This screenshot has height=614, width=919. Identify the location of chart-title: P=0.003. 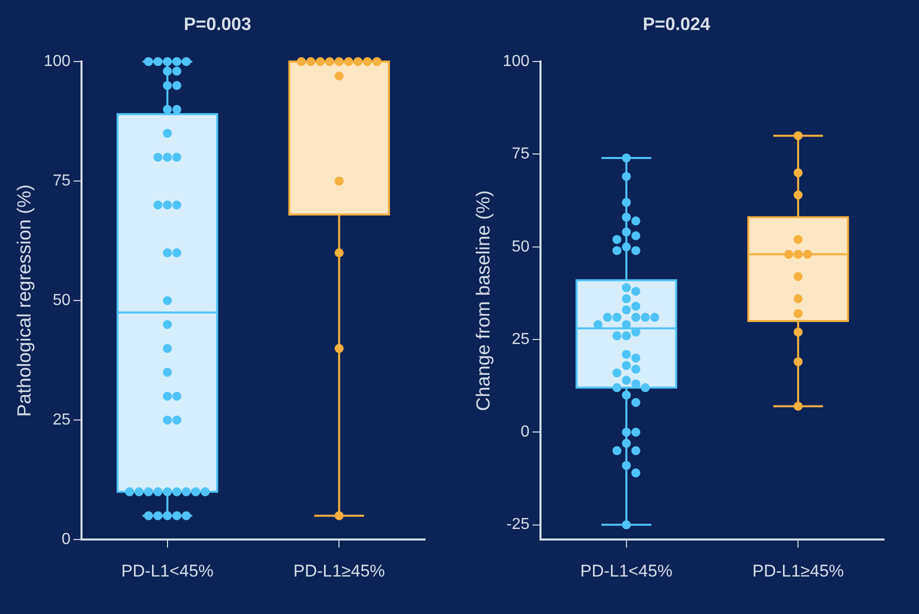
(218, 24).